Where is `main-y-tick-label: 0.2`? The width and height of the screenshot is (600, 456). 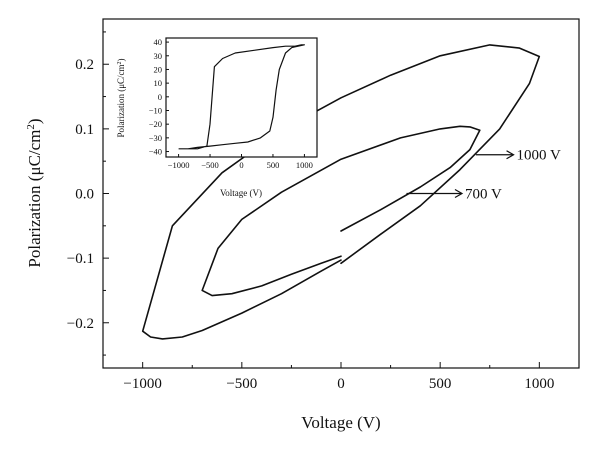 main-y-tick-label: 0.2 is located at coordinates (84, 65).